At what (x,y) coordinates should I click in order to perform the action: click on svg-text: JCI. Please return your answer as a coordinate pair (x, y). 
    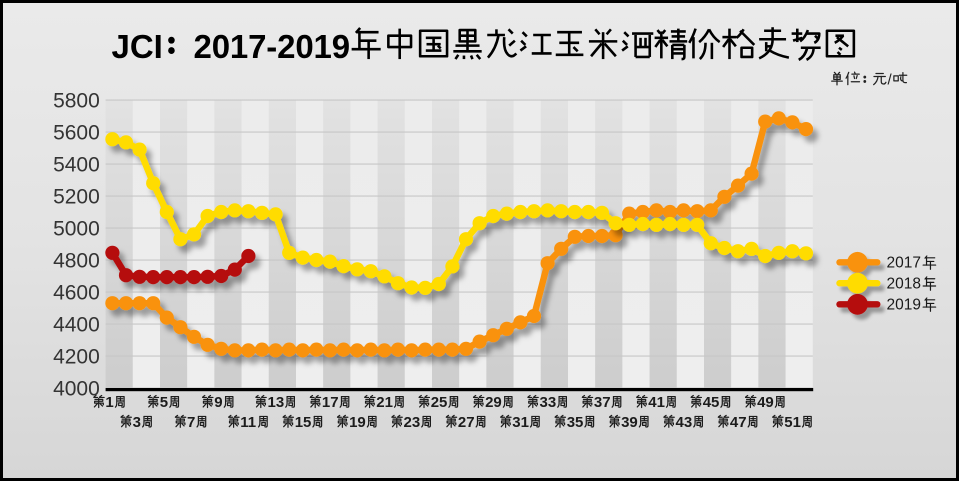
    Looking at the image, I should click on (137, 46).